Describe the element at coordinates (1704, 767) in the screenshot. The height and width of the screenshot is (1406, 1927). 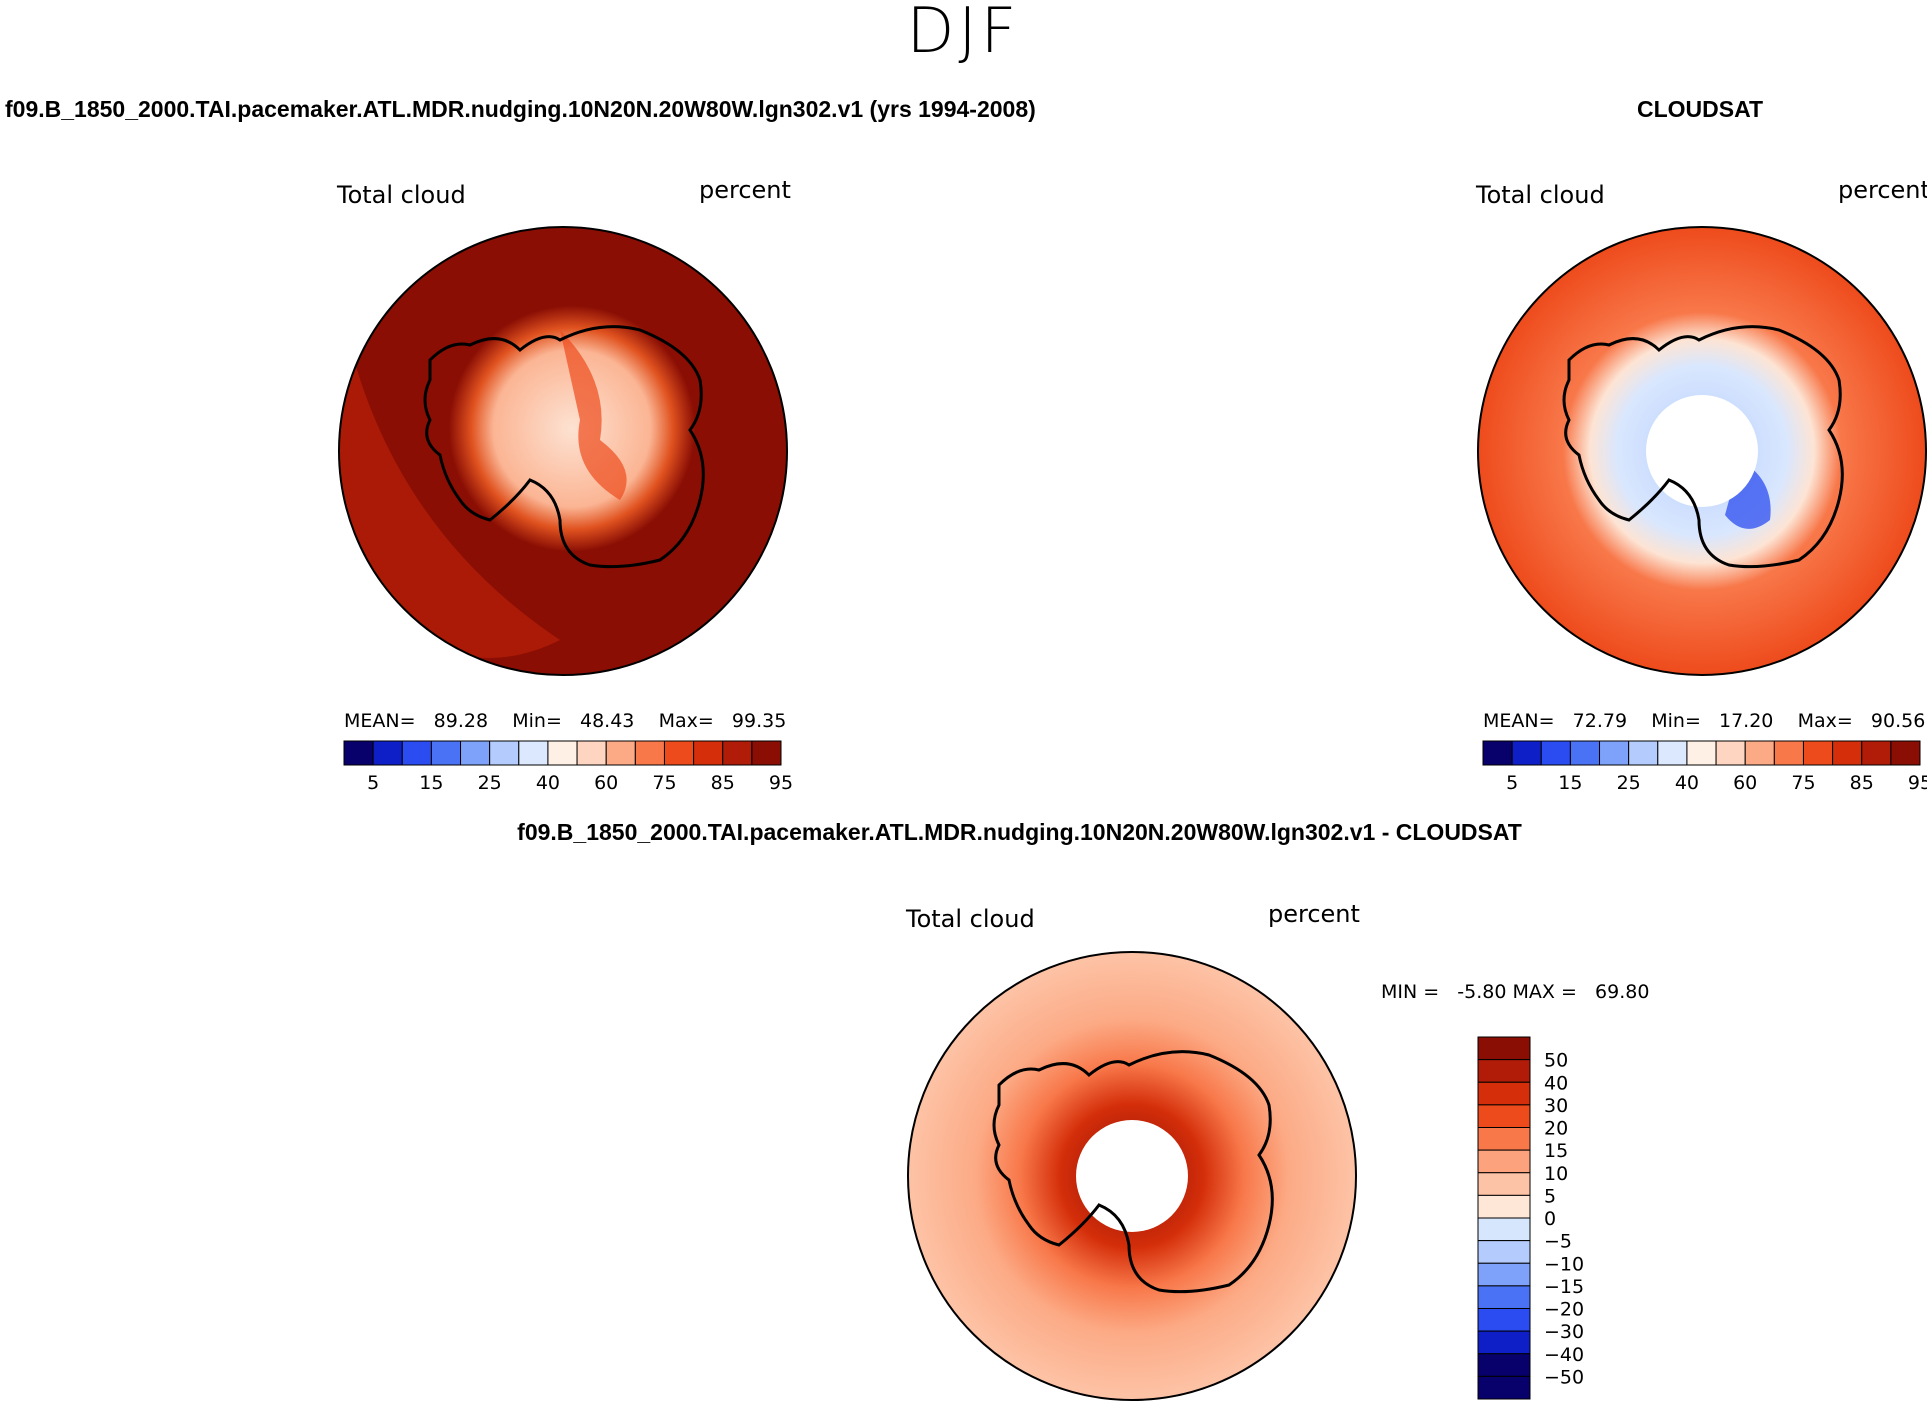
I see `obs-colorbar: 5 15 25 40 60 75 85 95` at that location.